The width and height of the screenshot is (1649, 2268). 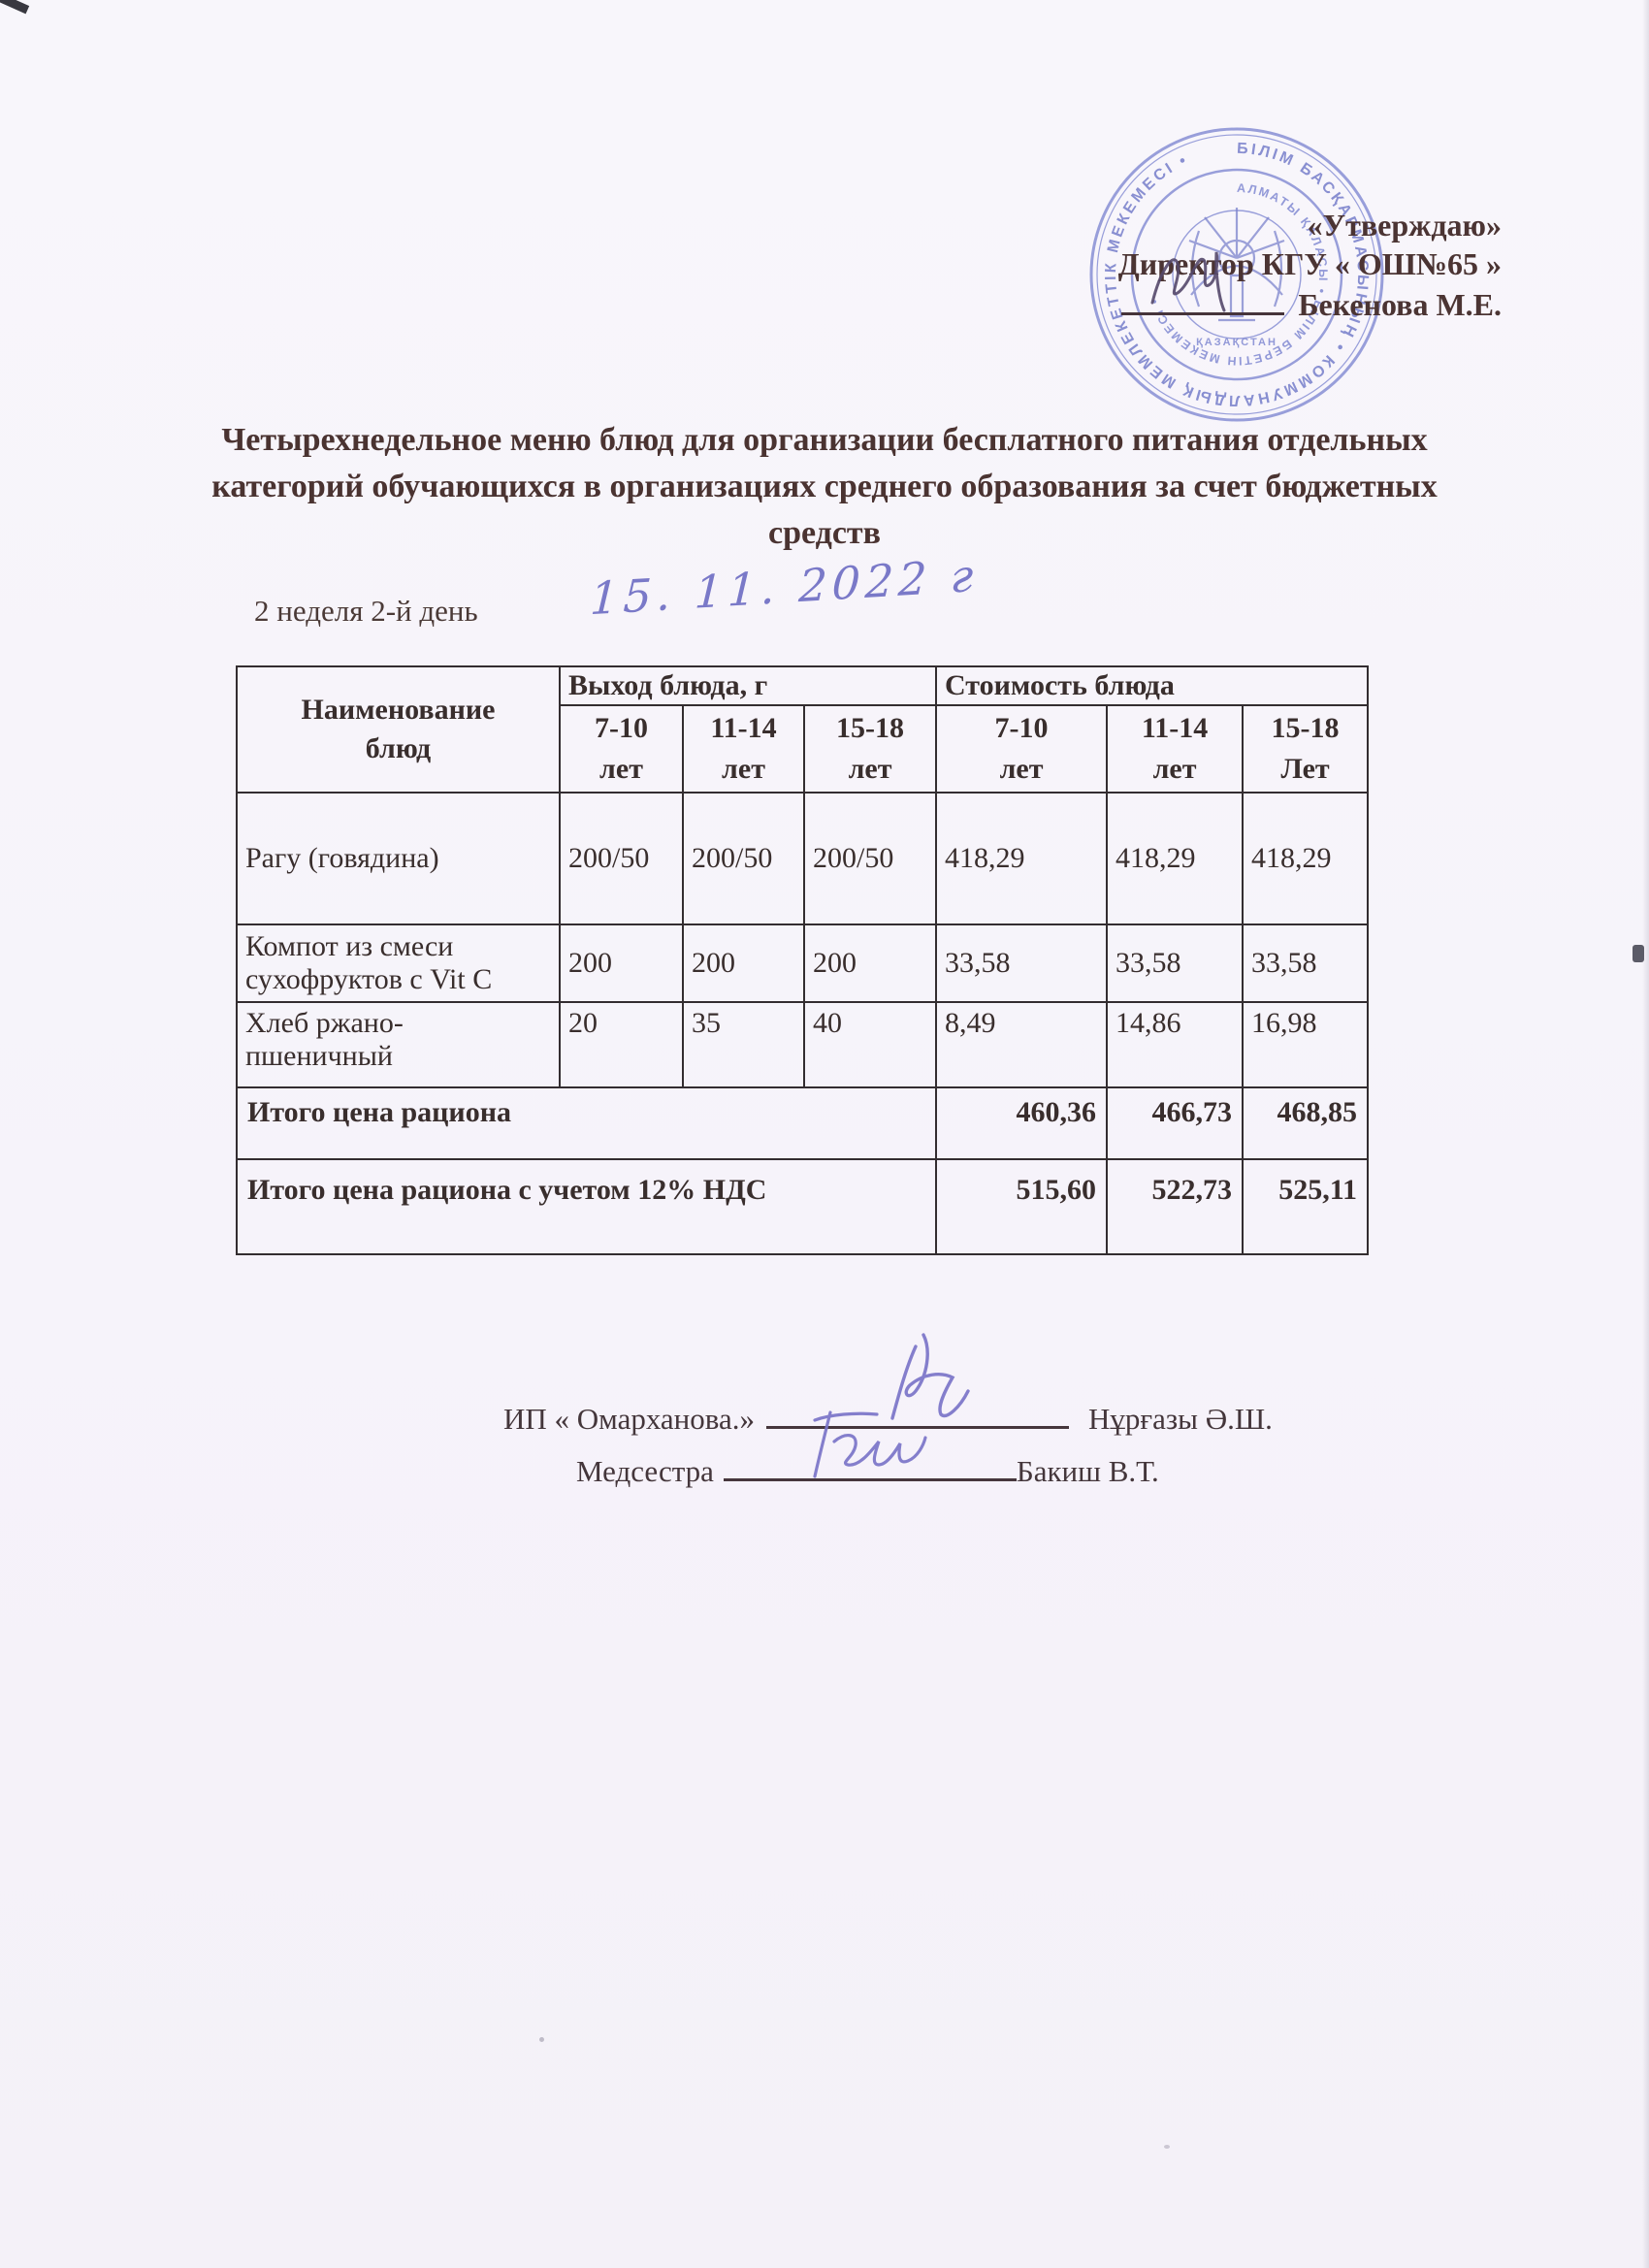 What do you see at coordinates (398, 729) in the screenshot?
I see `header-dish-name: Наименование блюд` at bounding box center [398, 729].